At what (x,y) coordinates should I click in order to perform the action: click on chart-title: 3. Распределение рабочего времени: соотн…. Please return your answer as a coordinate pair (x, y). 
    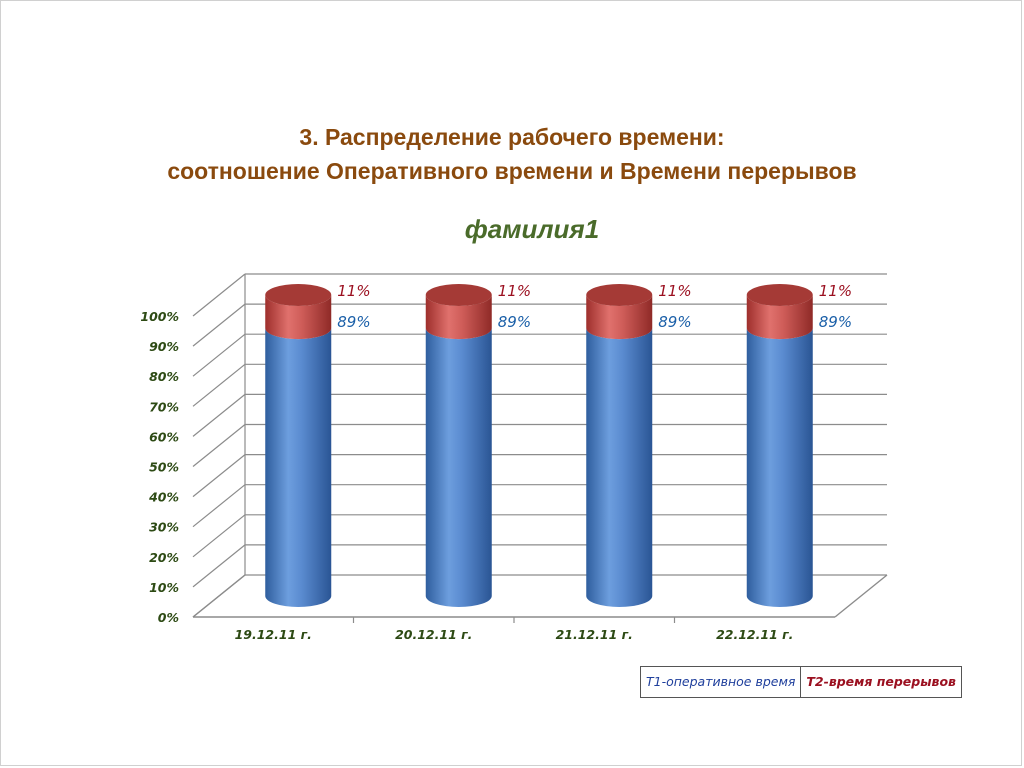
    Looking at the image, I should click on (512, 154).